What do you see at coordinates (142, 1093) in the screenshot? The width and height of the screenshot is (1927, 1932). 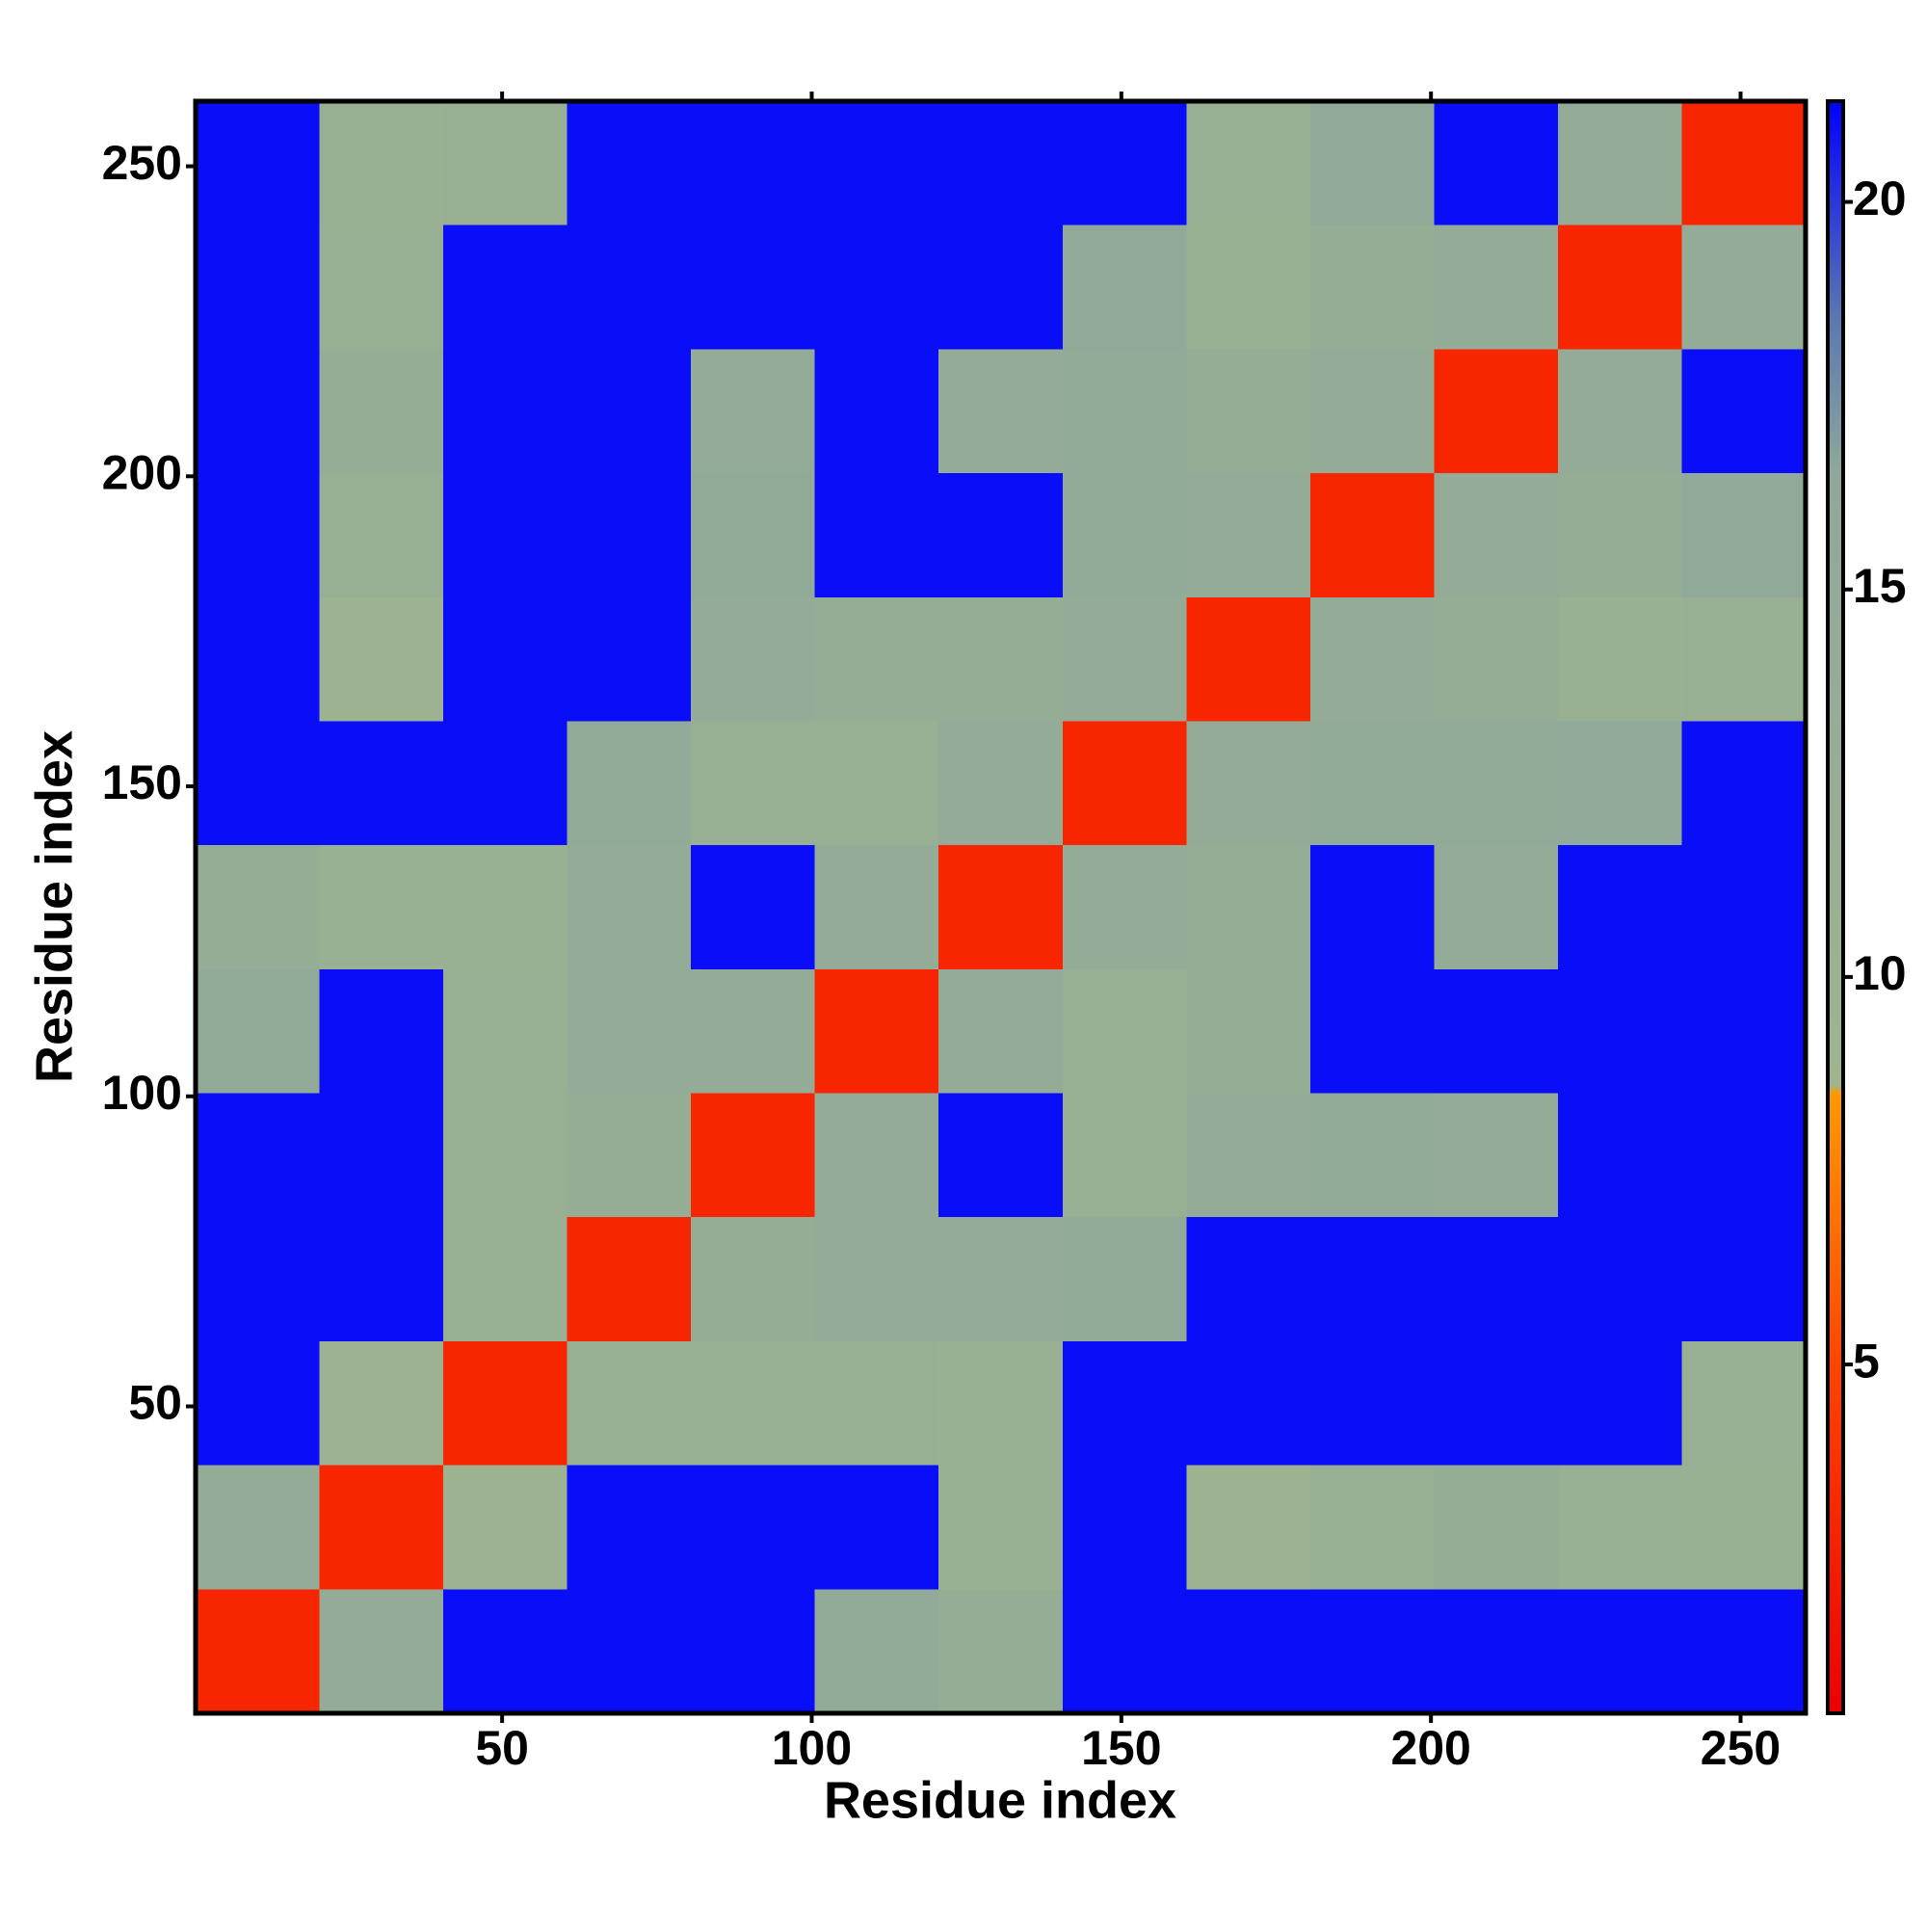 I see `y-tick-label: 100` at bounding box center [142, 1093].